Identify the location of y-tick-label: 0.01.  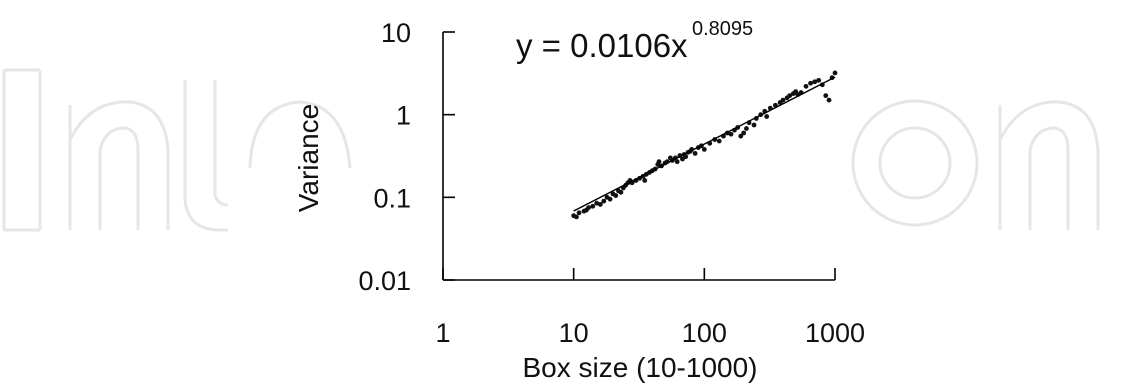
(384, 281).